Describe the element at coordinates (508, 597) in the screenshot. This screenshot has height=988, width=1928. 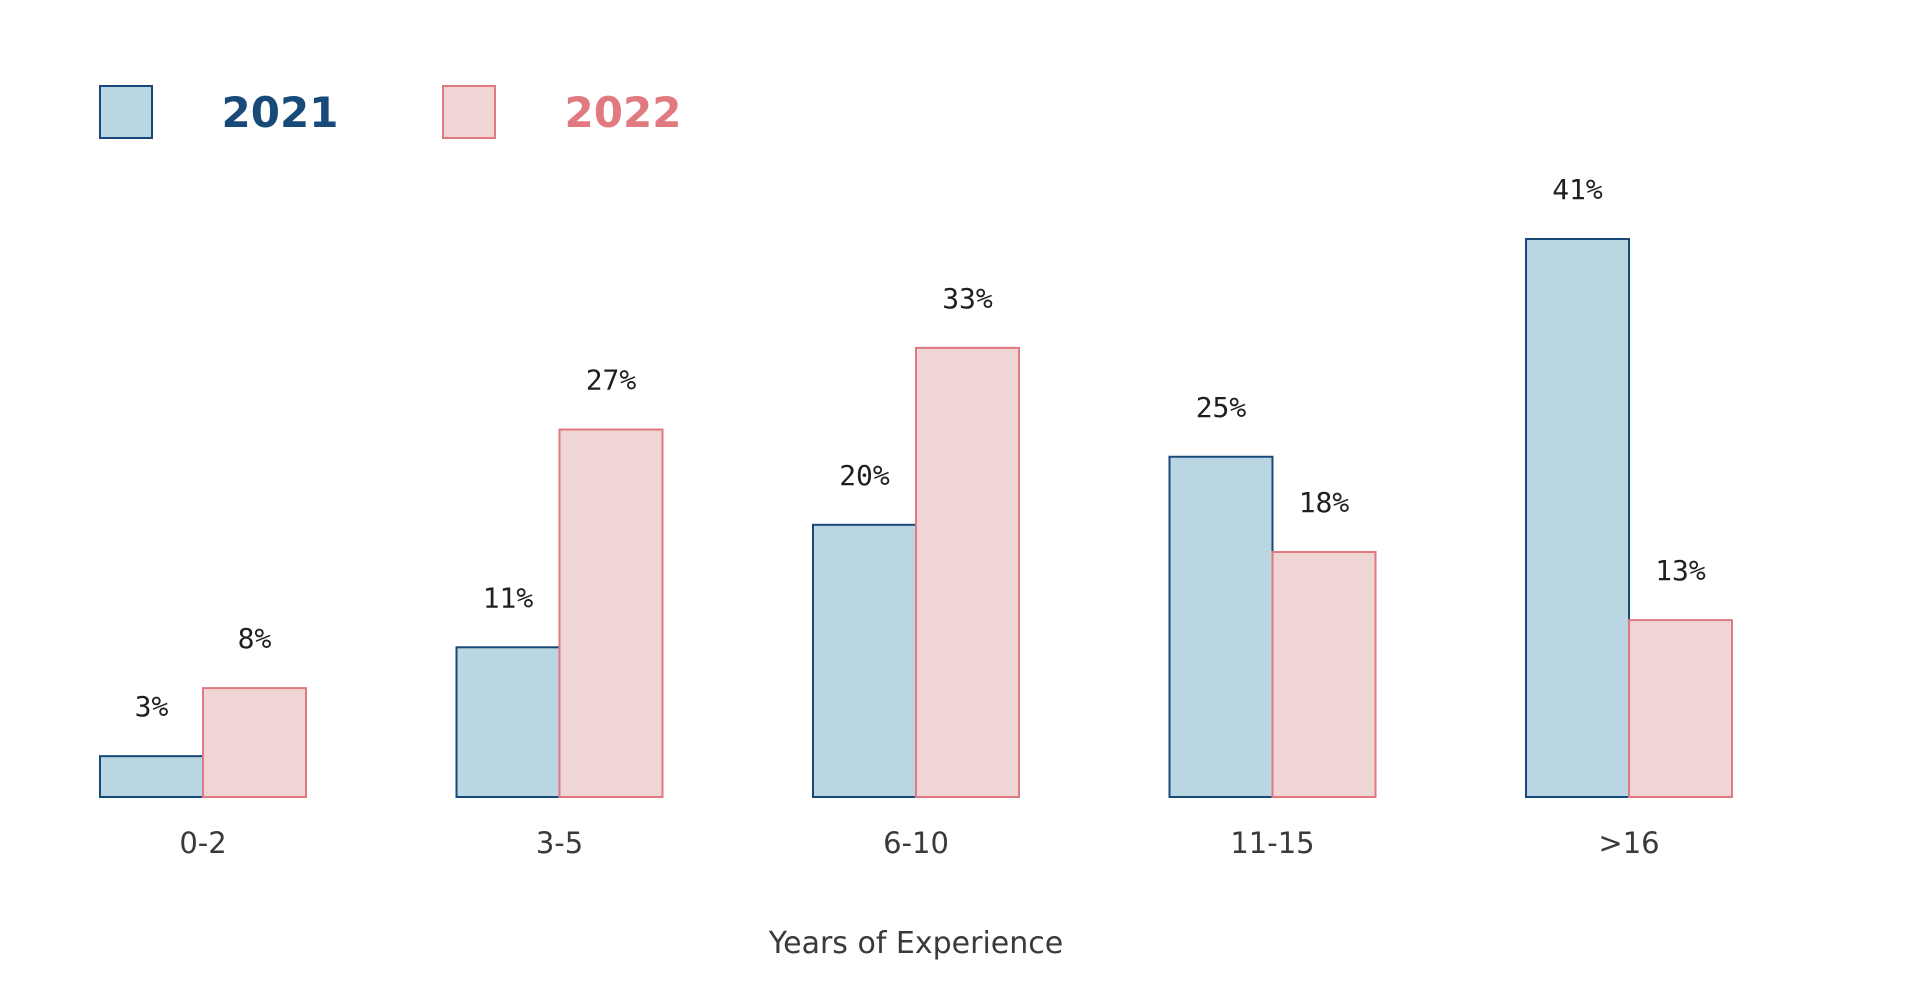
I see `value-label-2021-1: 11%` at that location.